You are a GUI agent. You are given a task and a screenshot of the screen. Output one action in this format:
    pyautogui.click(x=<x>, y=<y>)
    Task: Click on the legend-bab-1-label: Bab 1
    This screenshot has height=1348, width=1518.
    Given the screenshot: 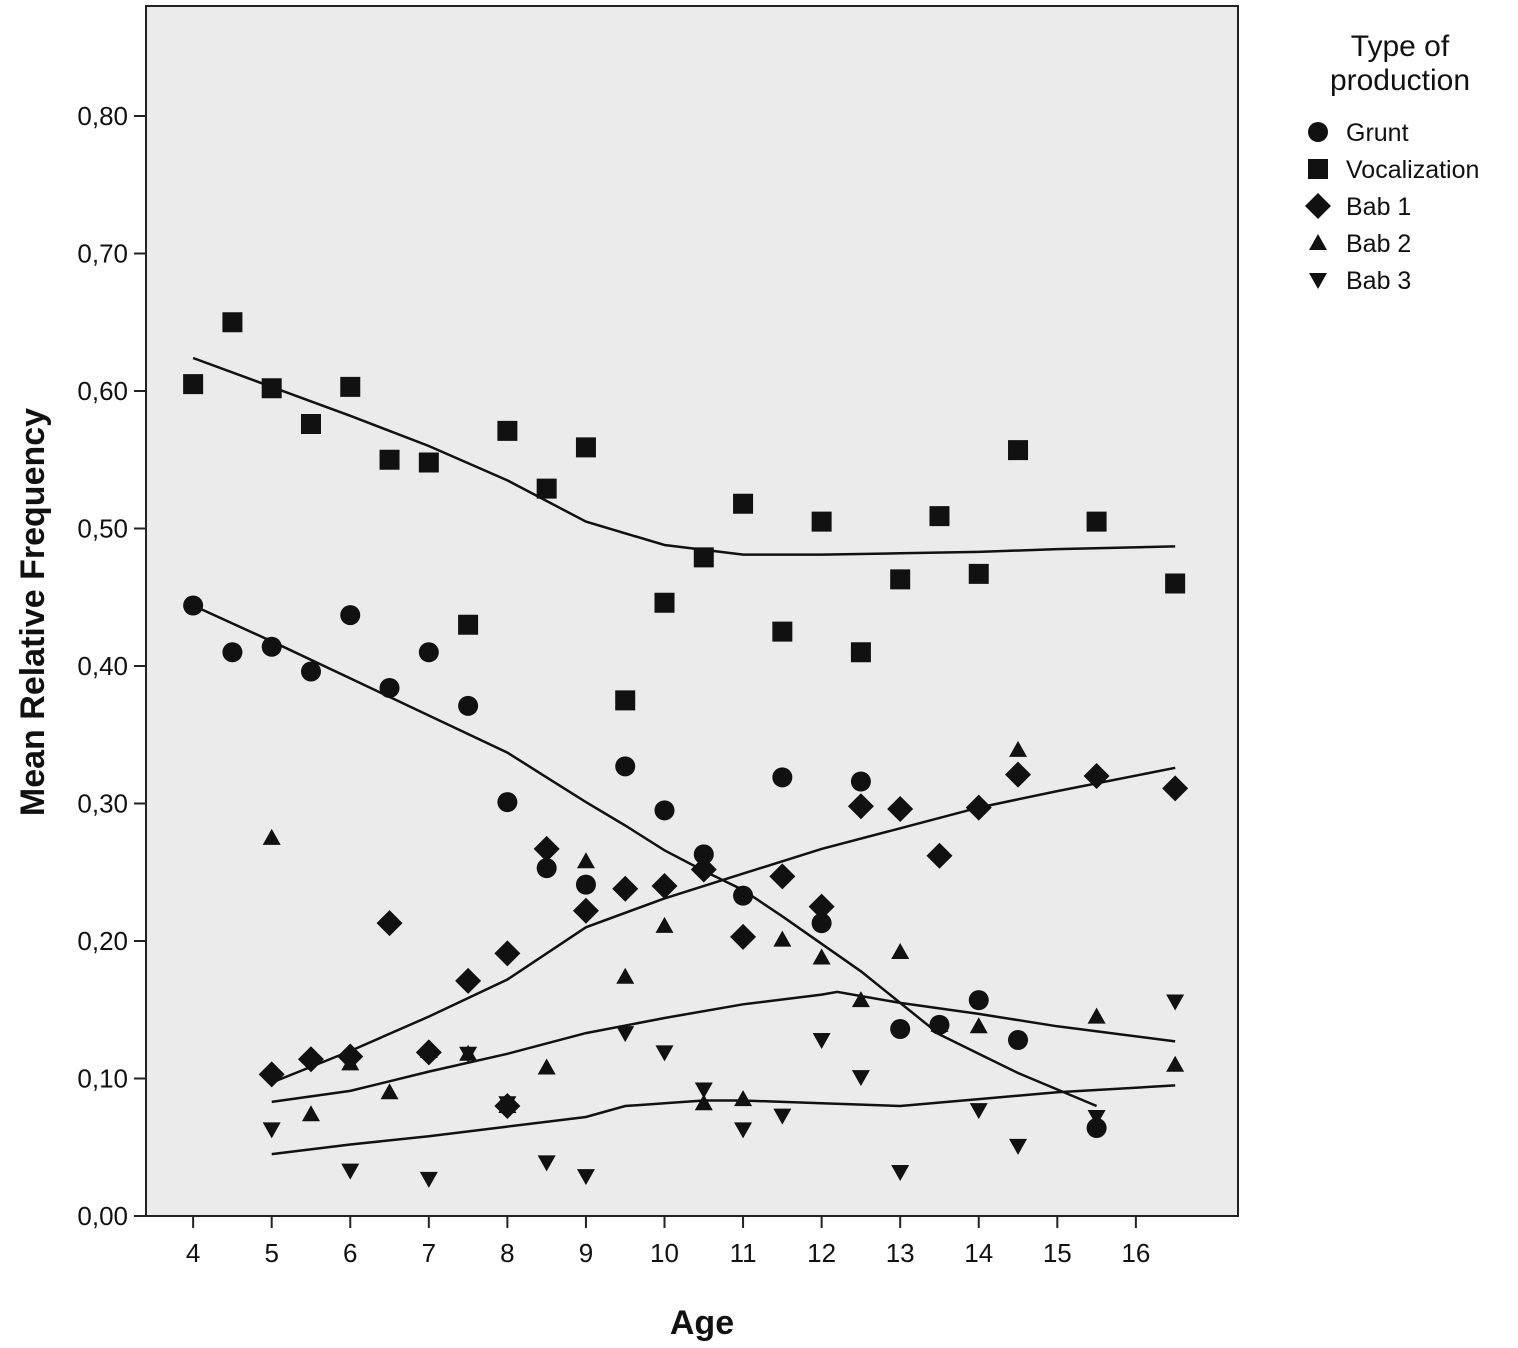 What is the action you would take?
    pyautogui.click(x=1378, y=207)
    